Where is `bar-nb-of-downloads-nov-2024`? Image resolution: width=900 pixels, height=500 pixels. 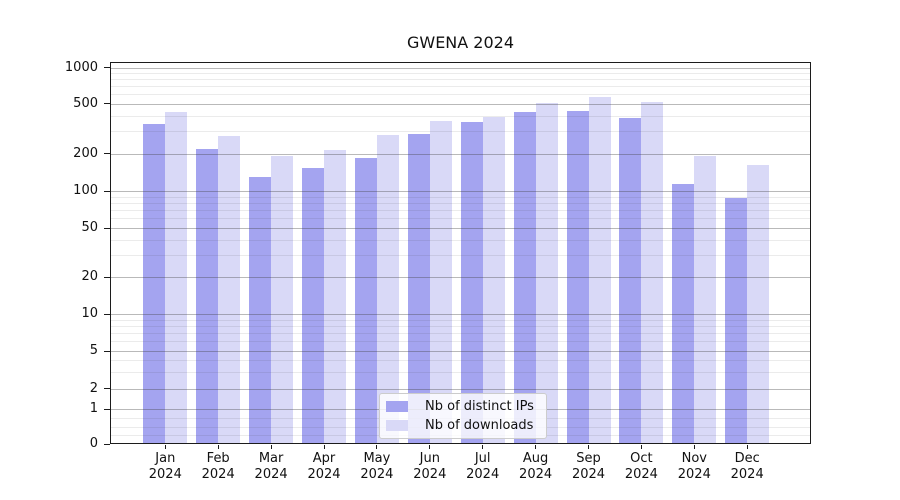
bar-nb-of-downloads-nov-2024 is located at coordinates (705, 299).